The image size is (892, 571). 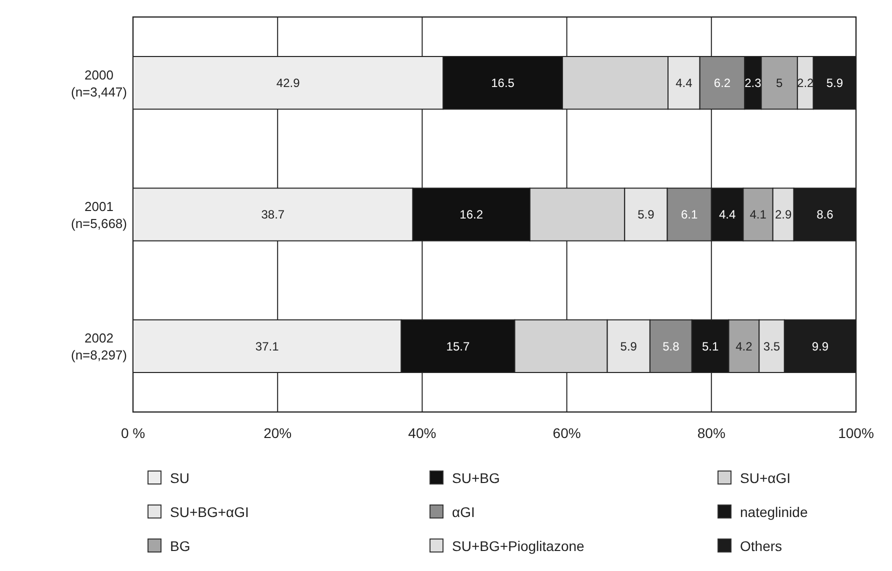 I want to click on x-tick-label: 0 %, so click(x=133, y=433).